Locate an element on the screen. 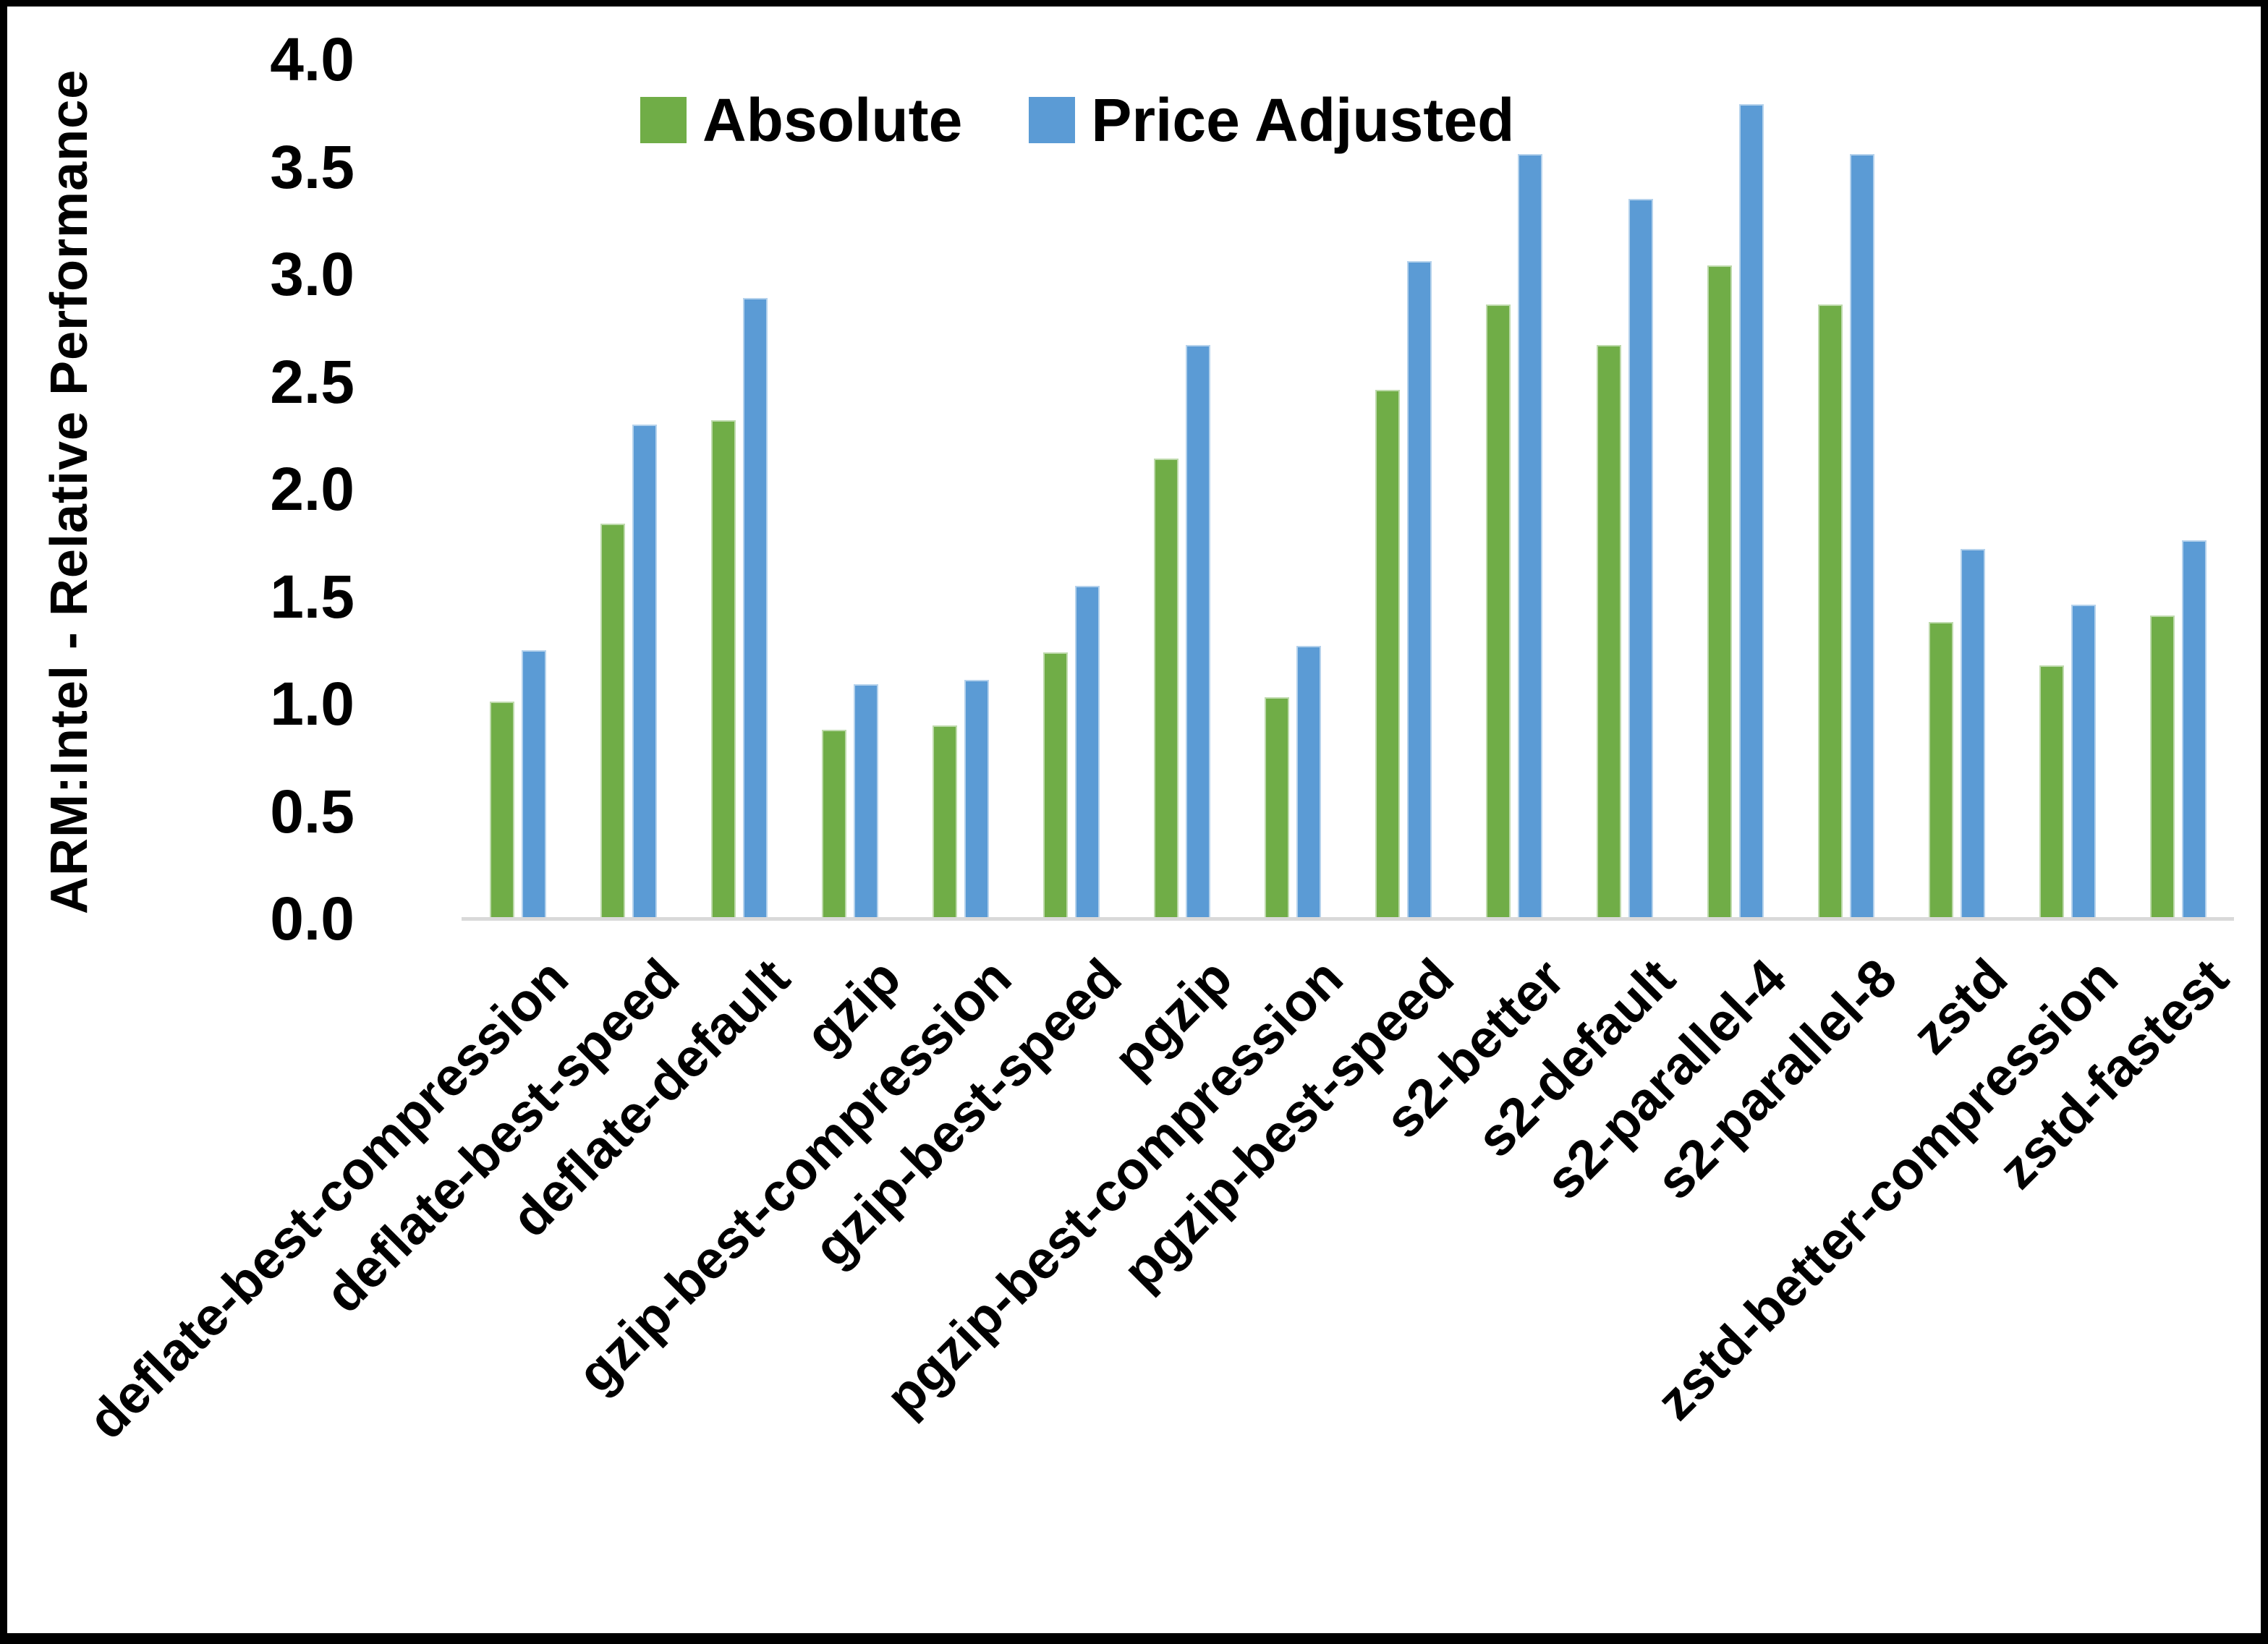  y-tick-label: 3.0 is located at coordinates (312, 274).